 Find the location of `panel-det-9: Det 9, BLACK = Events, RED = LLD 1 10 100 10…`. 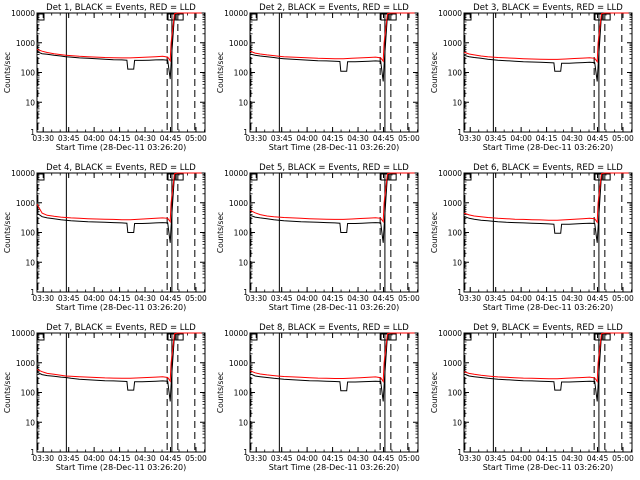

panel-det-9: Det 9, BLACK = Events, RED = LLD 1 10 100 10… is located at coordinates (532, 397).